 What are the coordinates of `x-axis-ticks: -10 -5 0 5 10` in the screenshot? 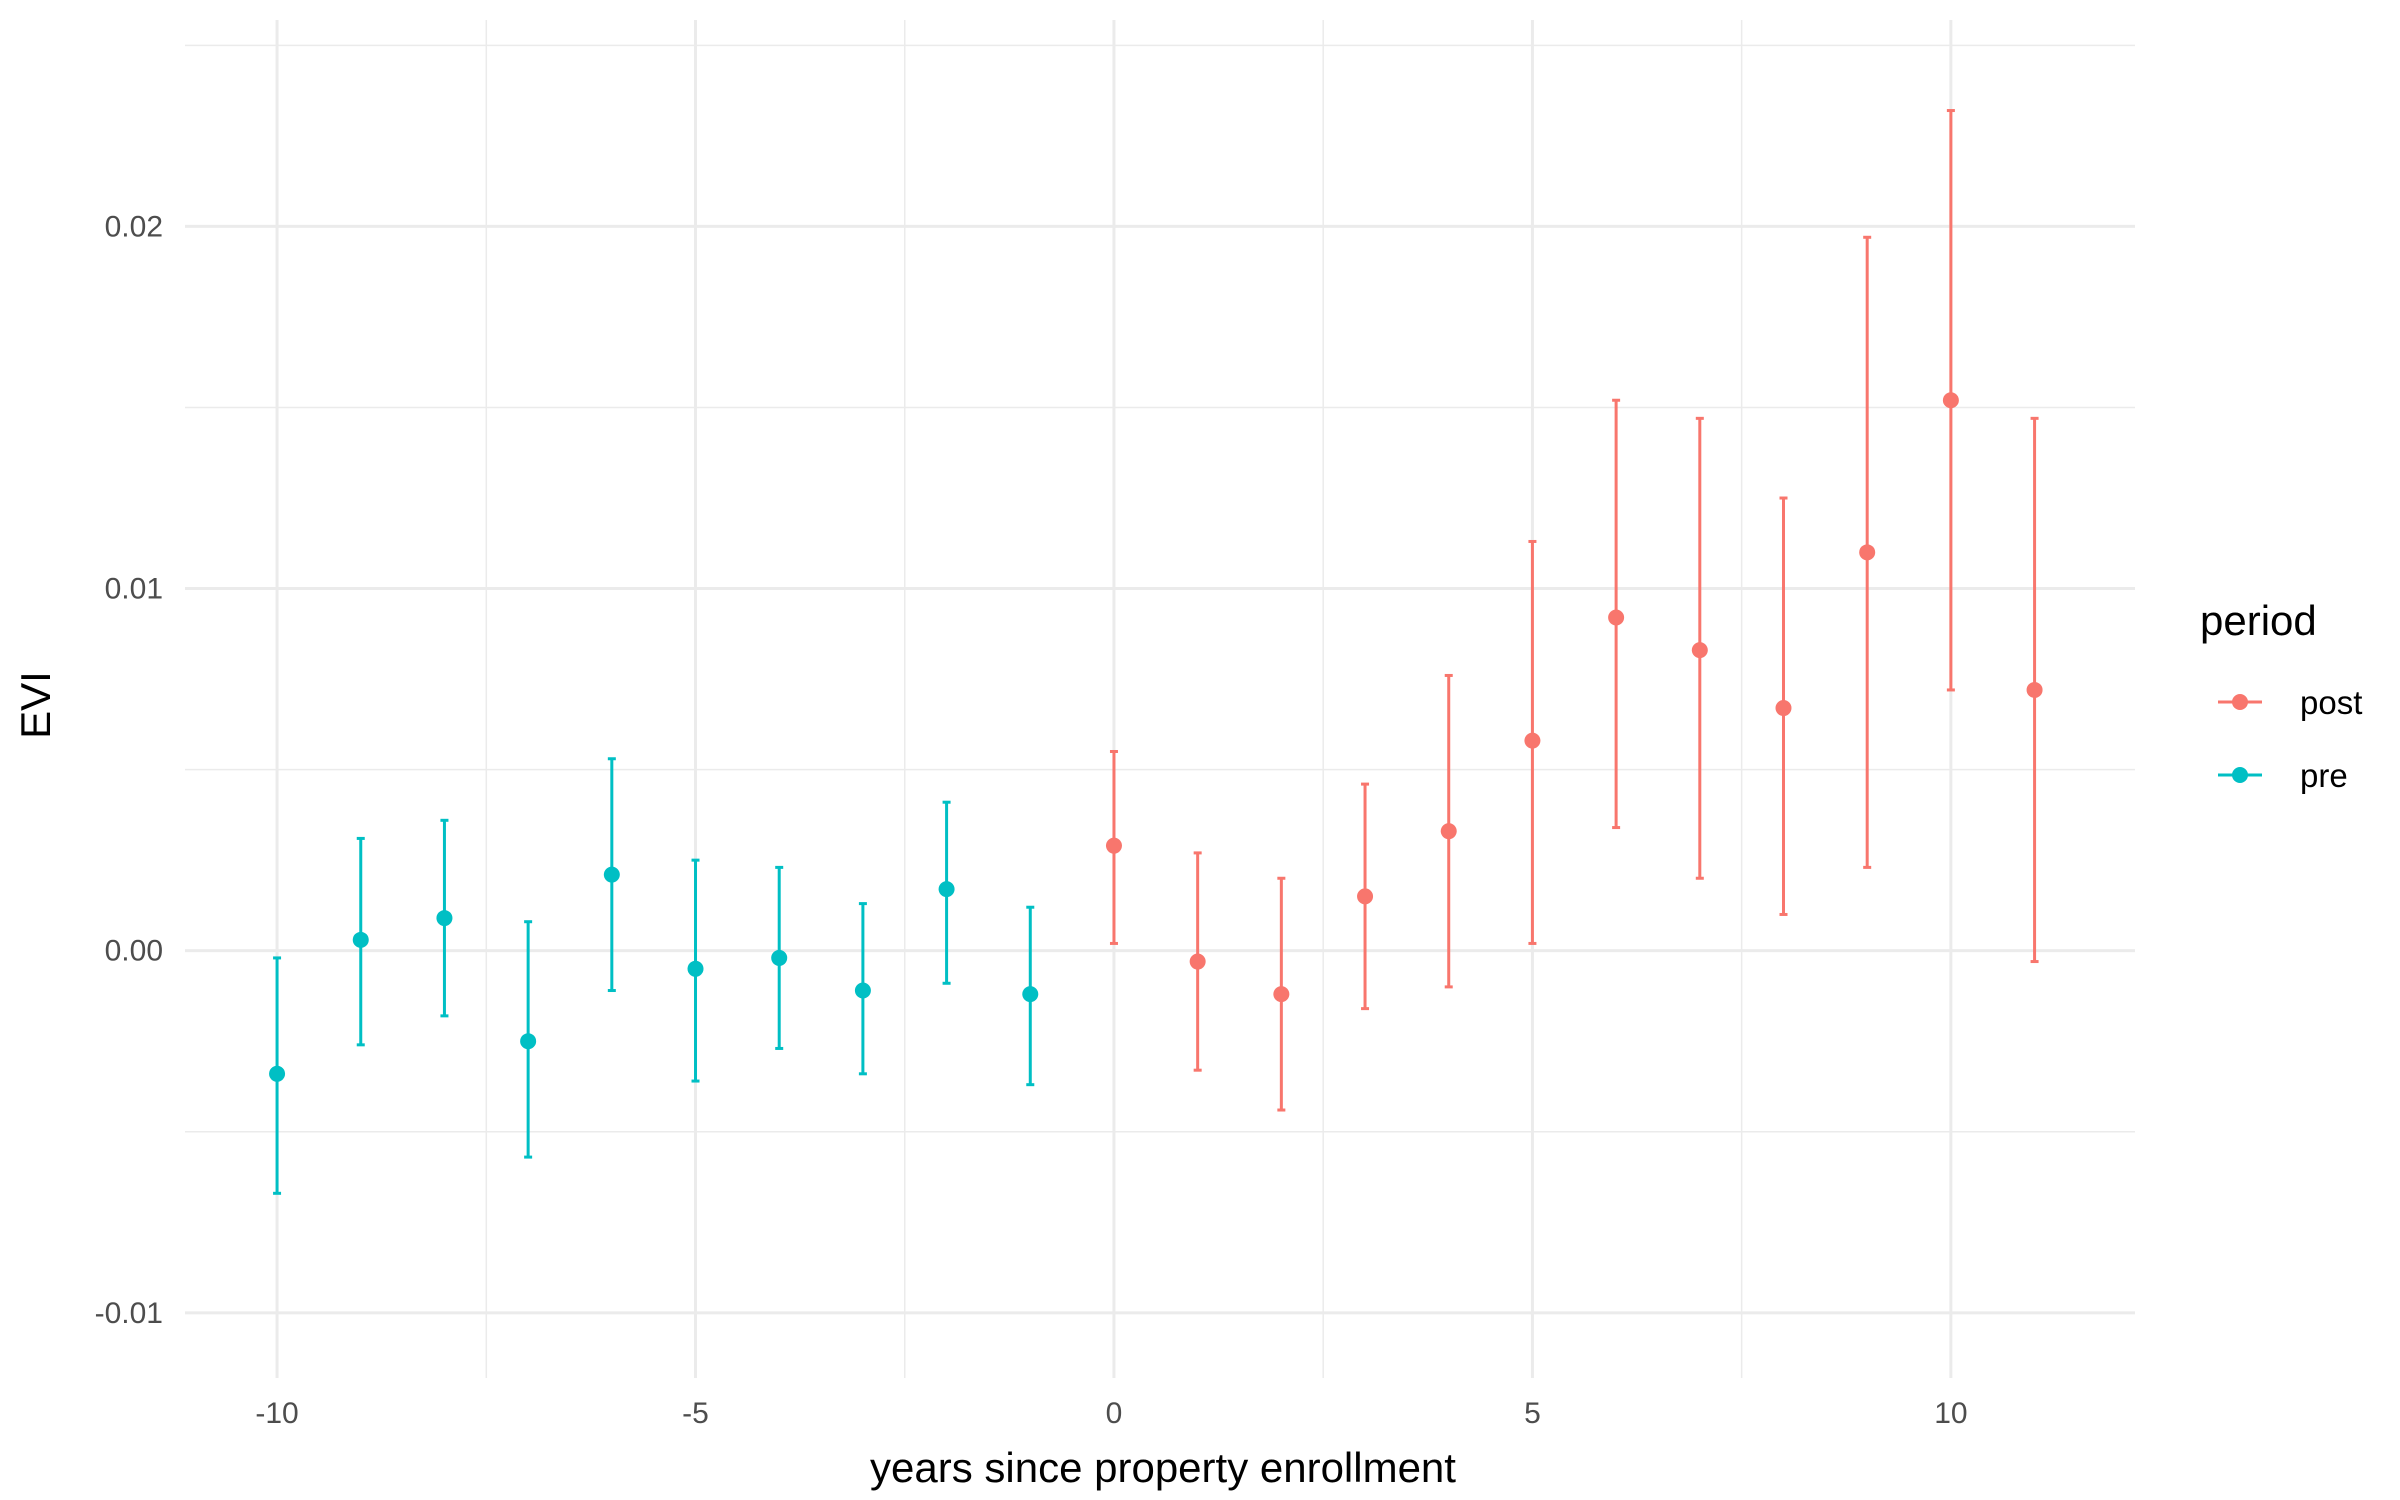 It's located at (1111, 1413).